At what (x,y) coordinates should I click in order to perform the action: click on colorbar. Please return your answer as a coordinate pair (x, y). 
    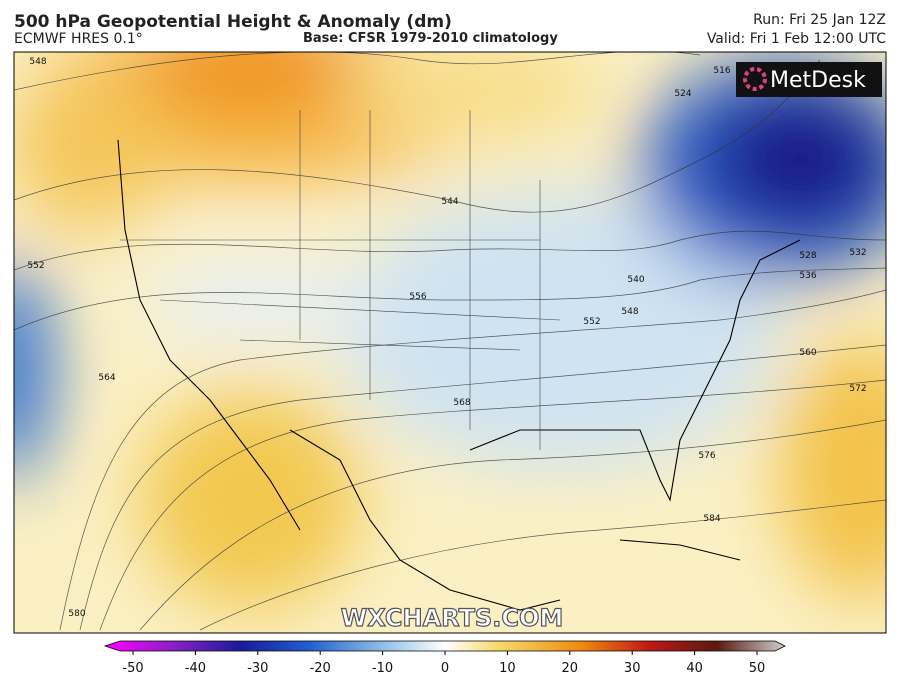
    Looking at the image, I should click on (444, 646).